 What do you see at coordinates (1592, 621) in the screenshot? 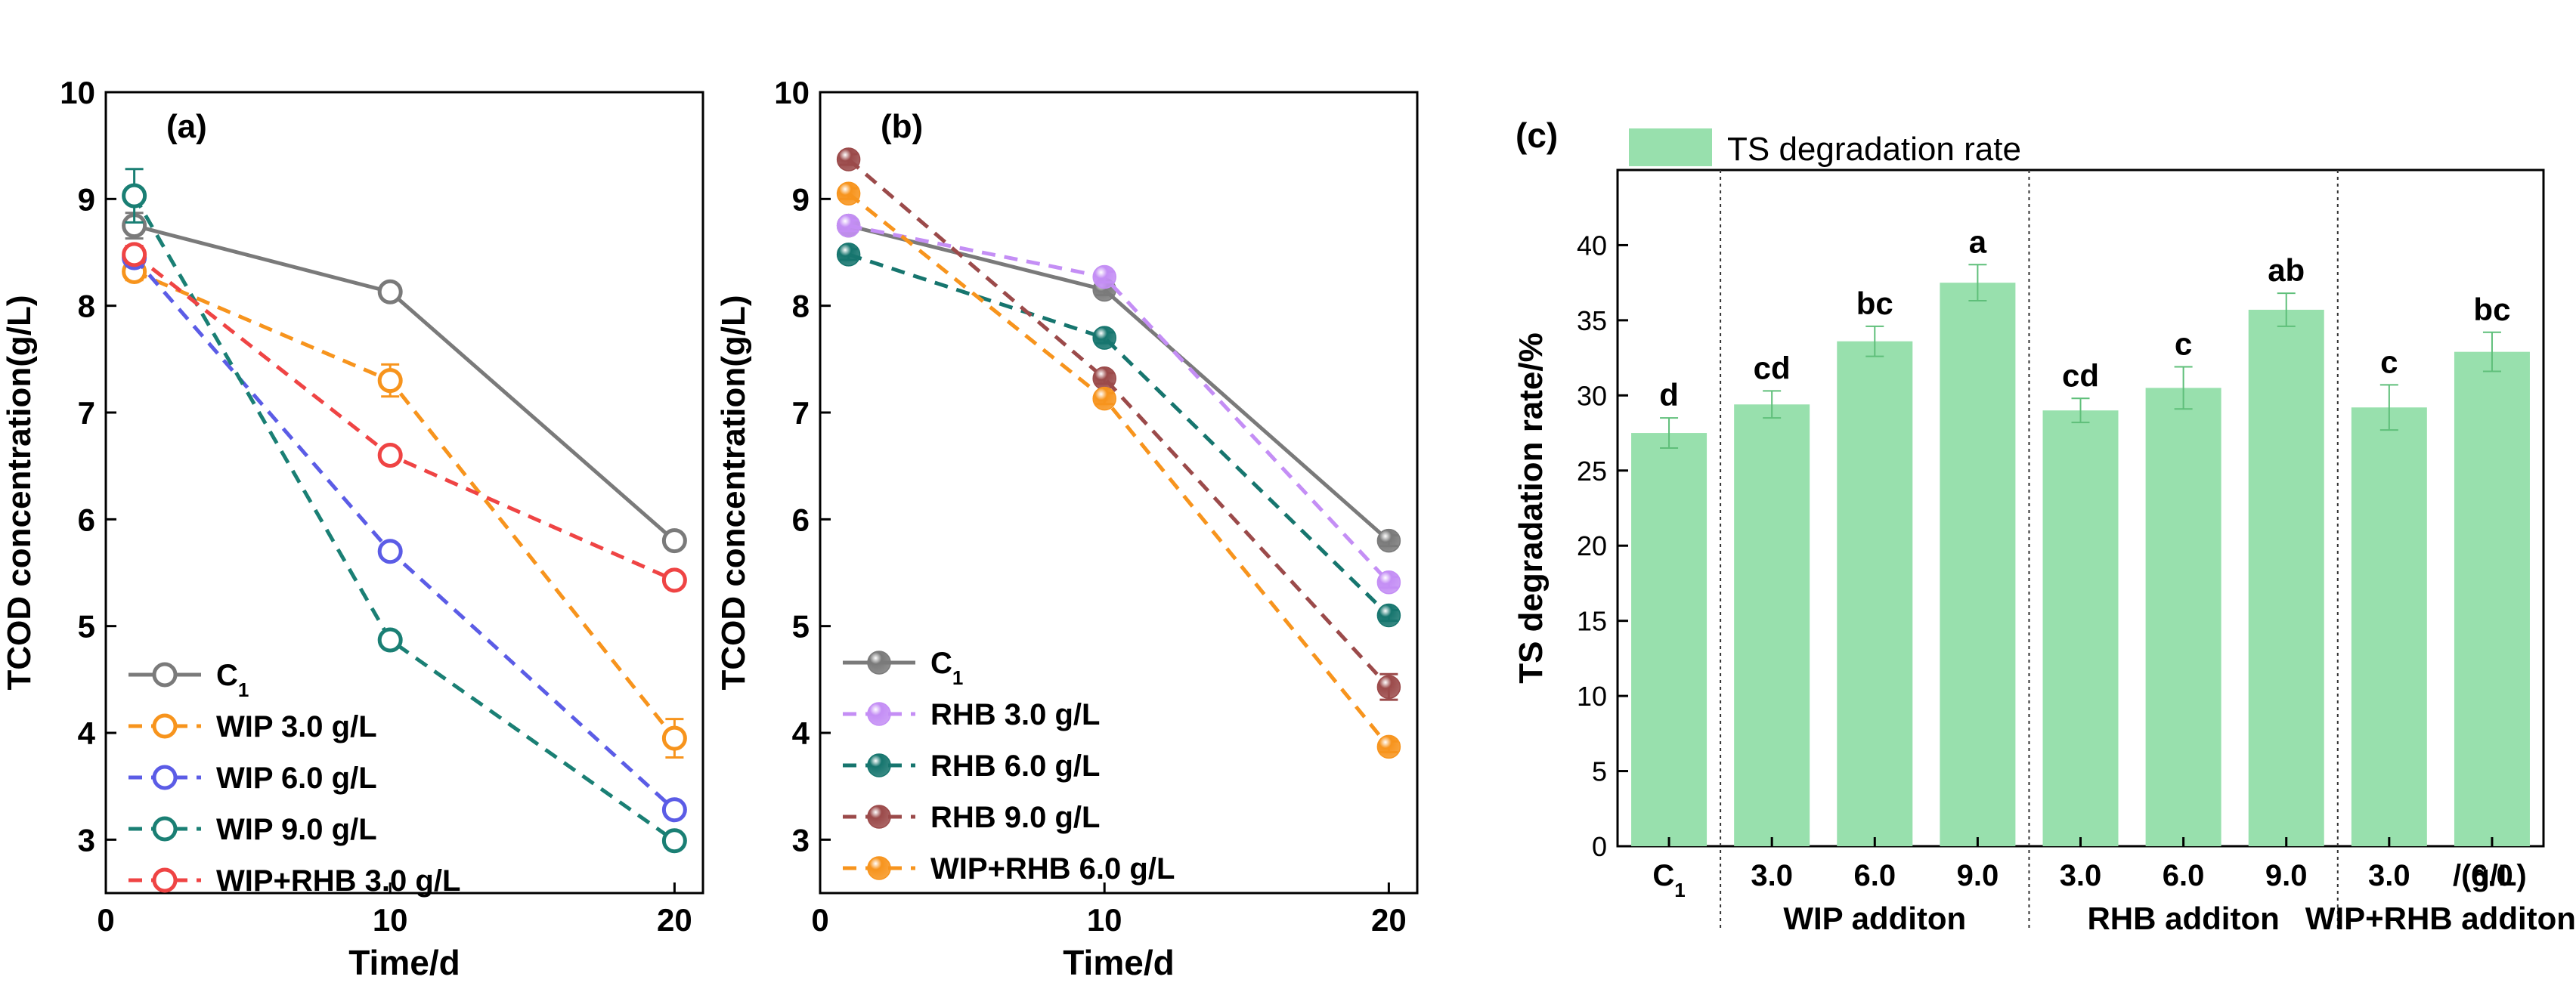
I see `y-tick-label: 15` at bounding box center [1592, 621].